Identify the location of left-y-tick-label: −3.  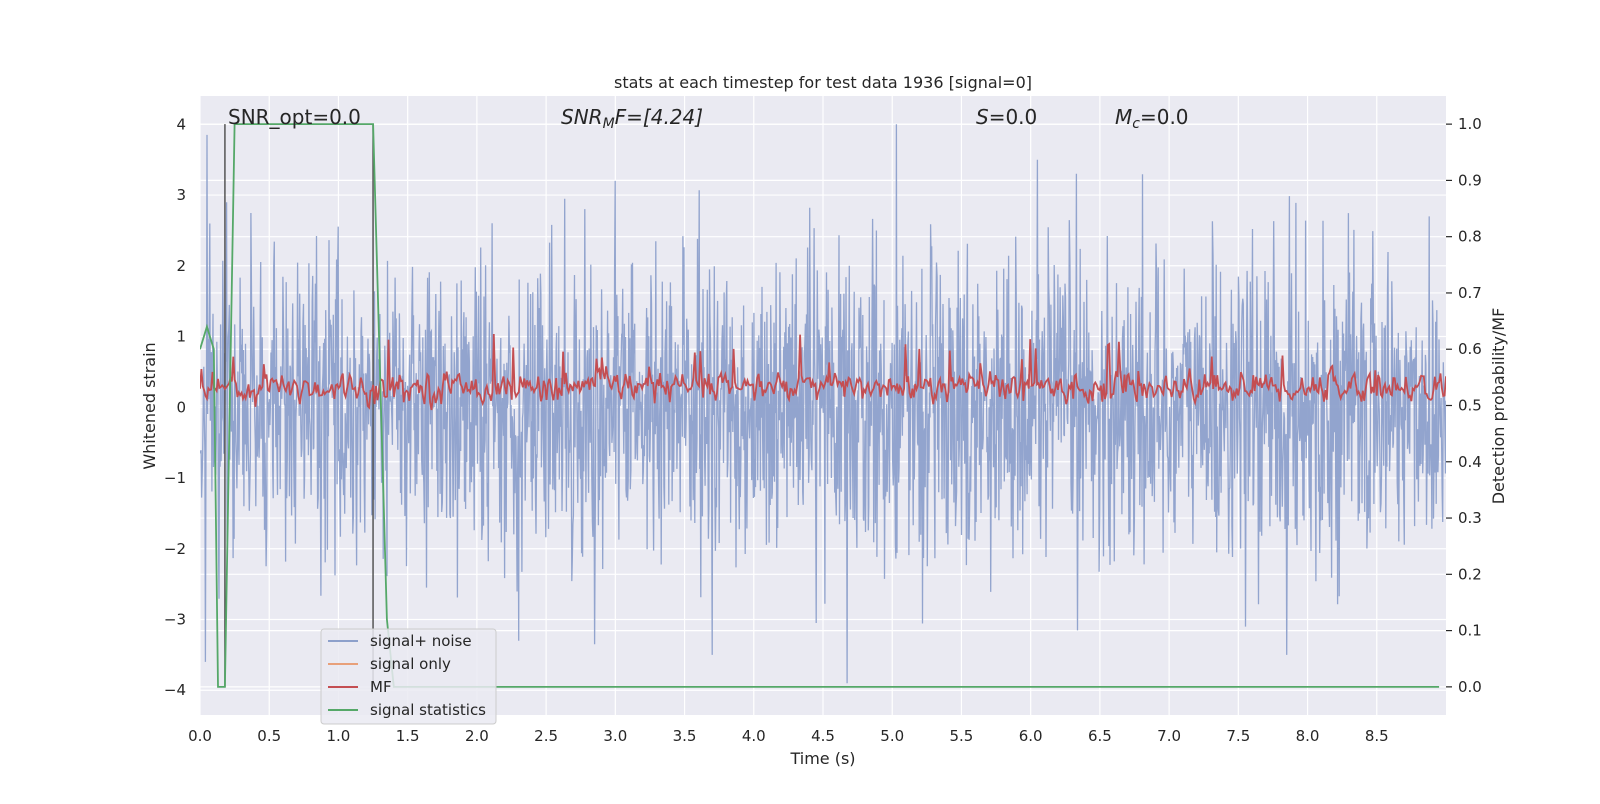
(175, 619).